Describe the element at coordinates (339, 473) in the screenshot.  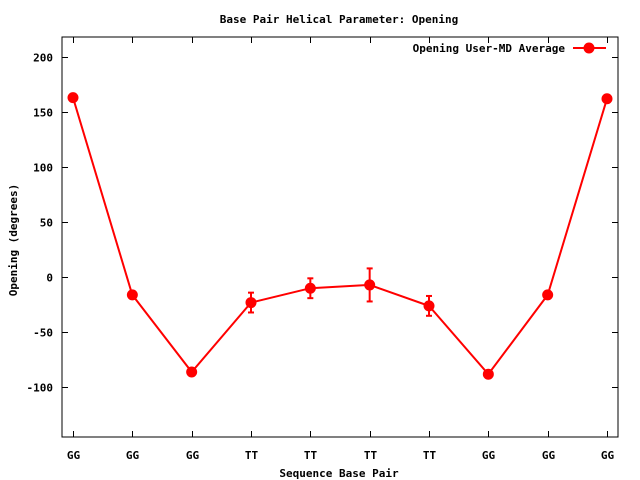
I see `x-axis-label: Sequence Base Pair` at that location.